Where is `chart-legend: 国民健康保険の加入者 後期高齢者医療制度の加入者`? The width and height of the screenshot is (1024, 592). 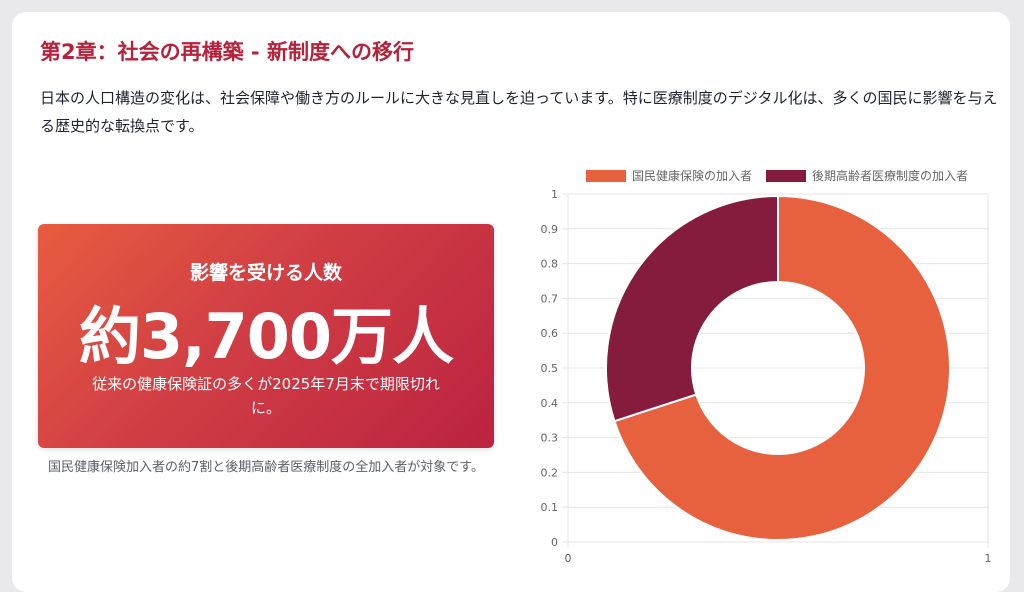 chart-legend: 国民健康保険の加入者 後期高齢者医療制度の加入者 is located at coordinates (777, 175).